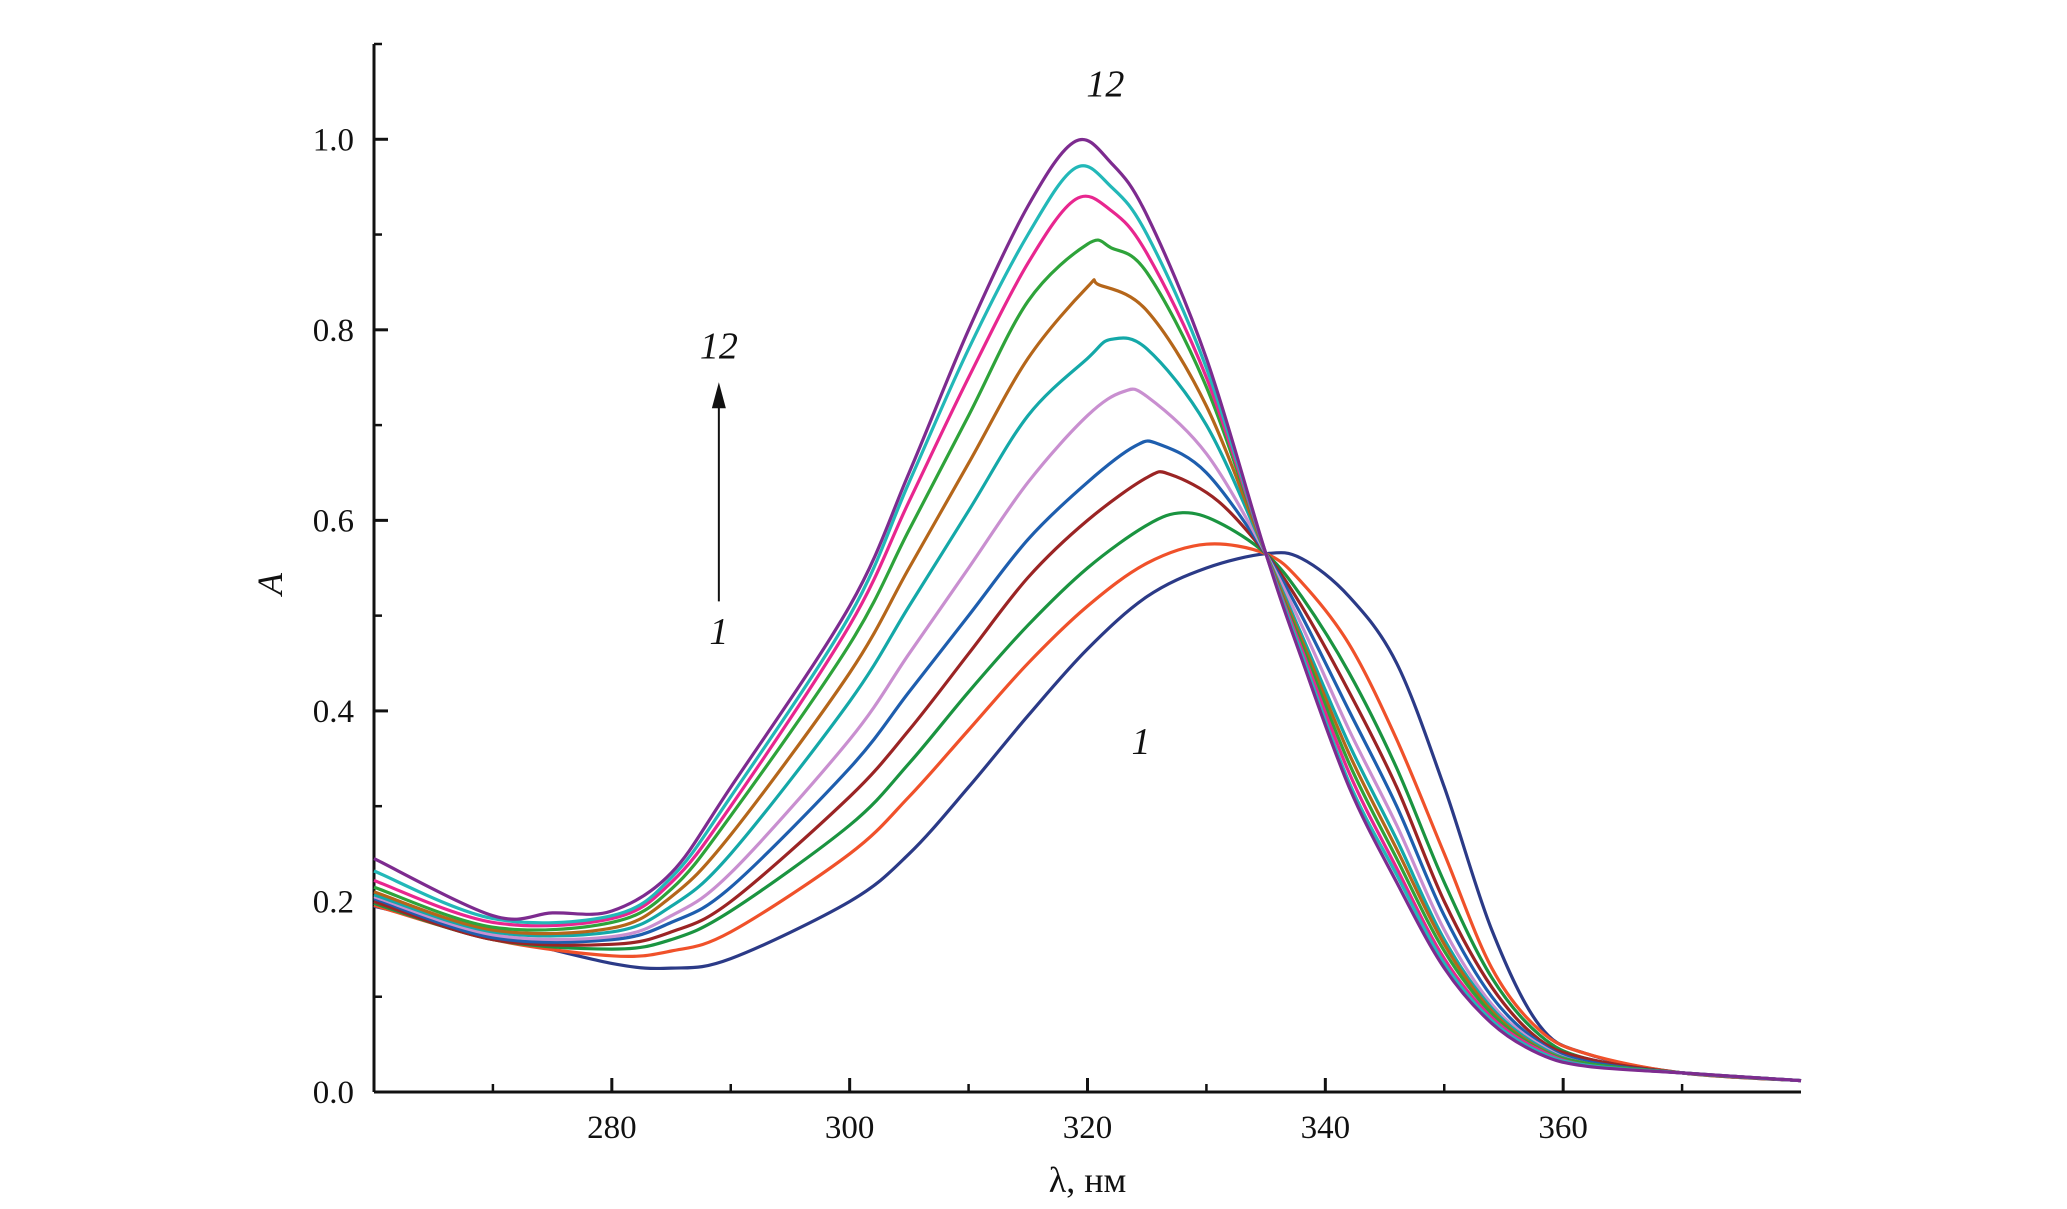 This screenshot has height=1209, width=2067. What do you see at coordinates (850, 1128) in the screenshot?
I see `x-tick-label: 300` at bounding box center [850, 1128].